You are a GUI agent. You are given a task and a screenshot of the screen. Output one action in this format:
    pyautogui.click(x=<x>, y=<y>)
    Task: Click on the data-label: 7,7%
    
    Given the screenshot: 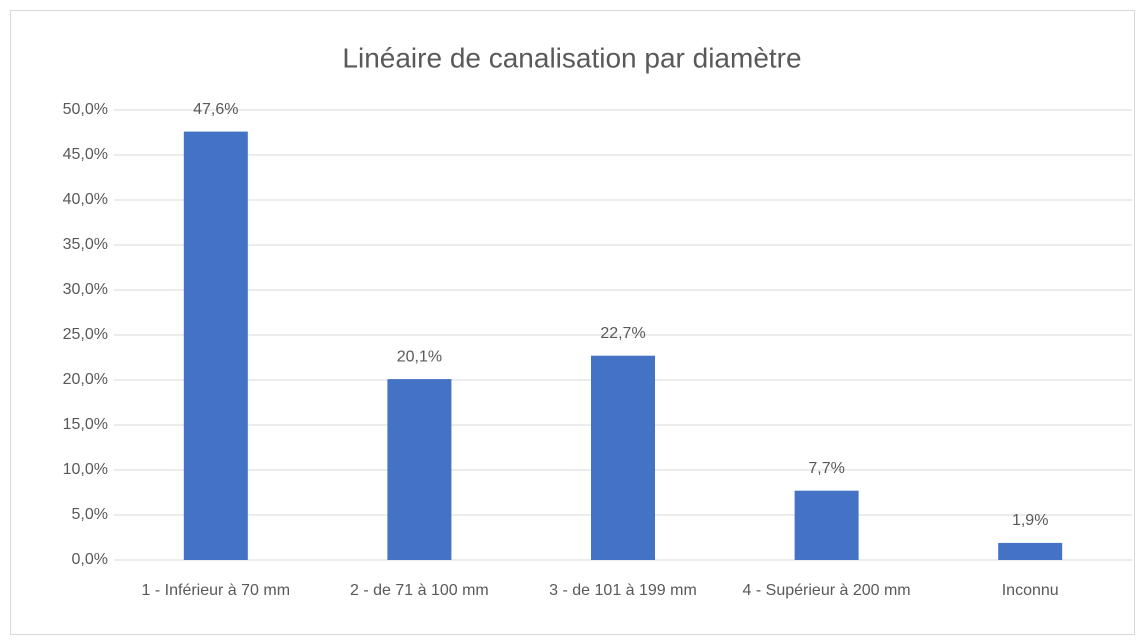 What is the action you would take?
    pyautogui.click(x=826, y=468)
    